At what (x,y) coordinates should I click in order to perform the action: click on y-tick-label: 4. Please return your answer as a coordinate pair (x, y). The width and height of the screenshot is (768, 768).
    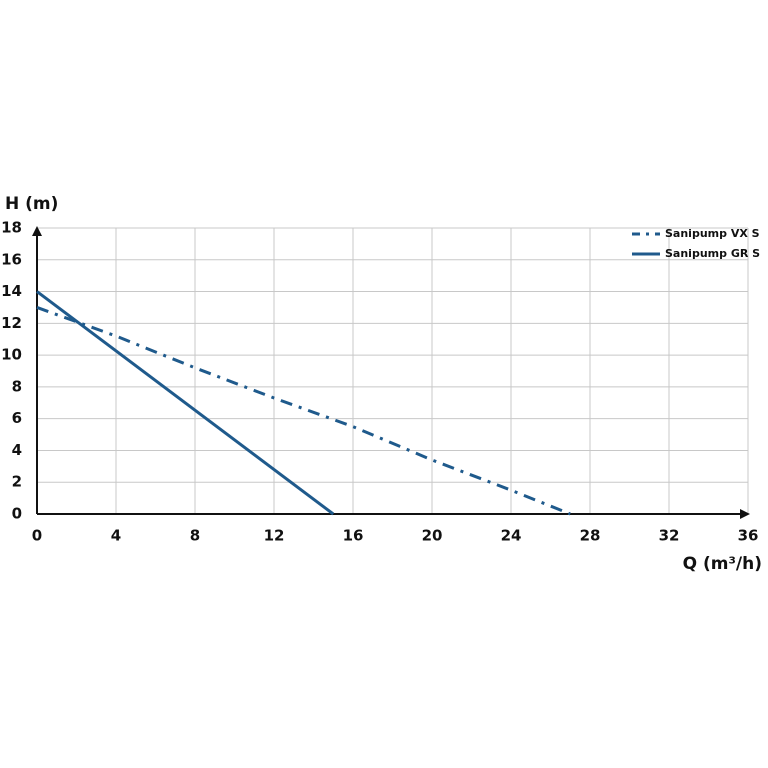
    Looking at the image, I should click on (17, 450).